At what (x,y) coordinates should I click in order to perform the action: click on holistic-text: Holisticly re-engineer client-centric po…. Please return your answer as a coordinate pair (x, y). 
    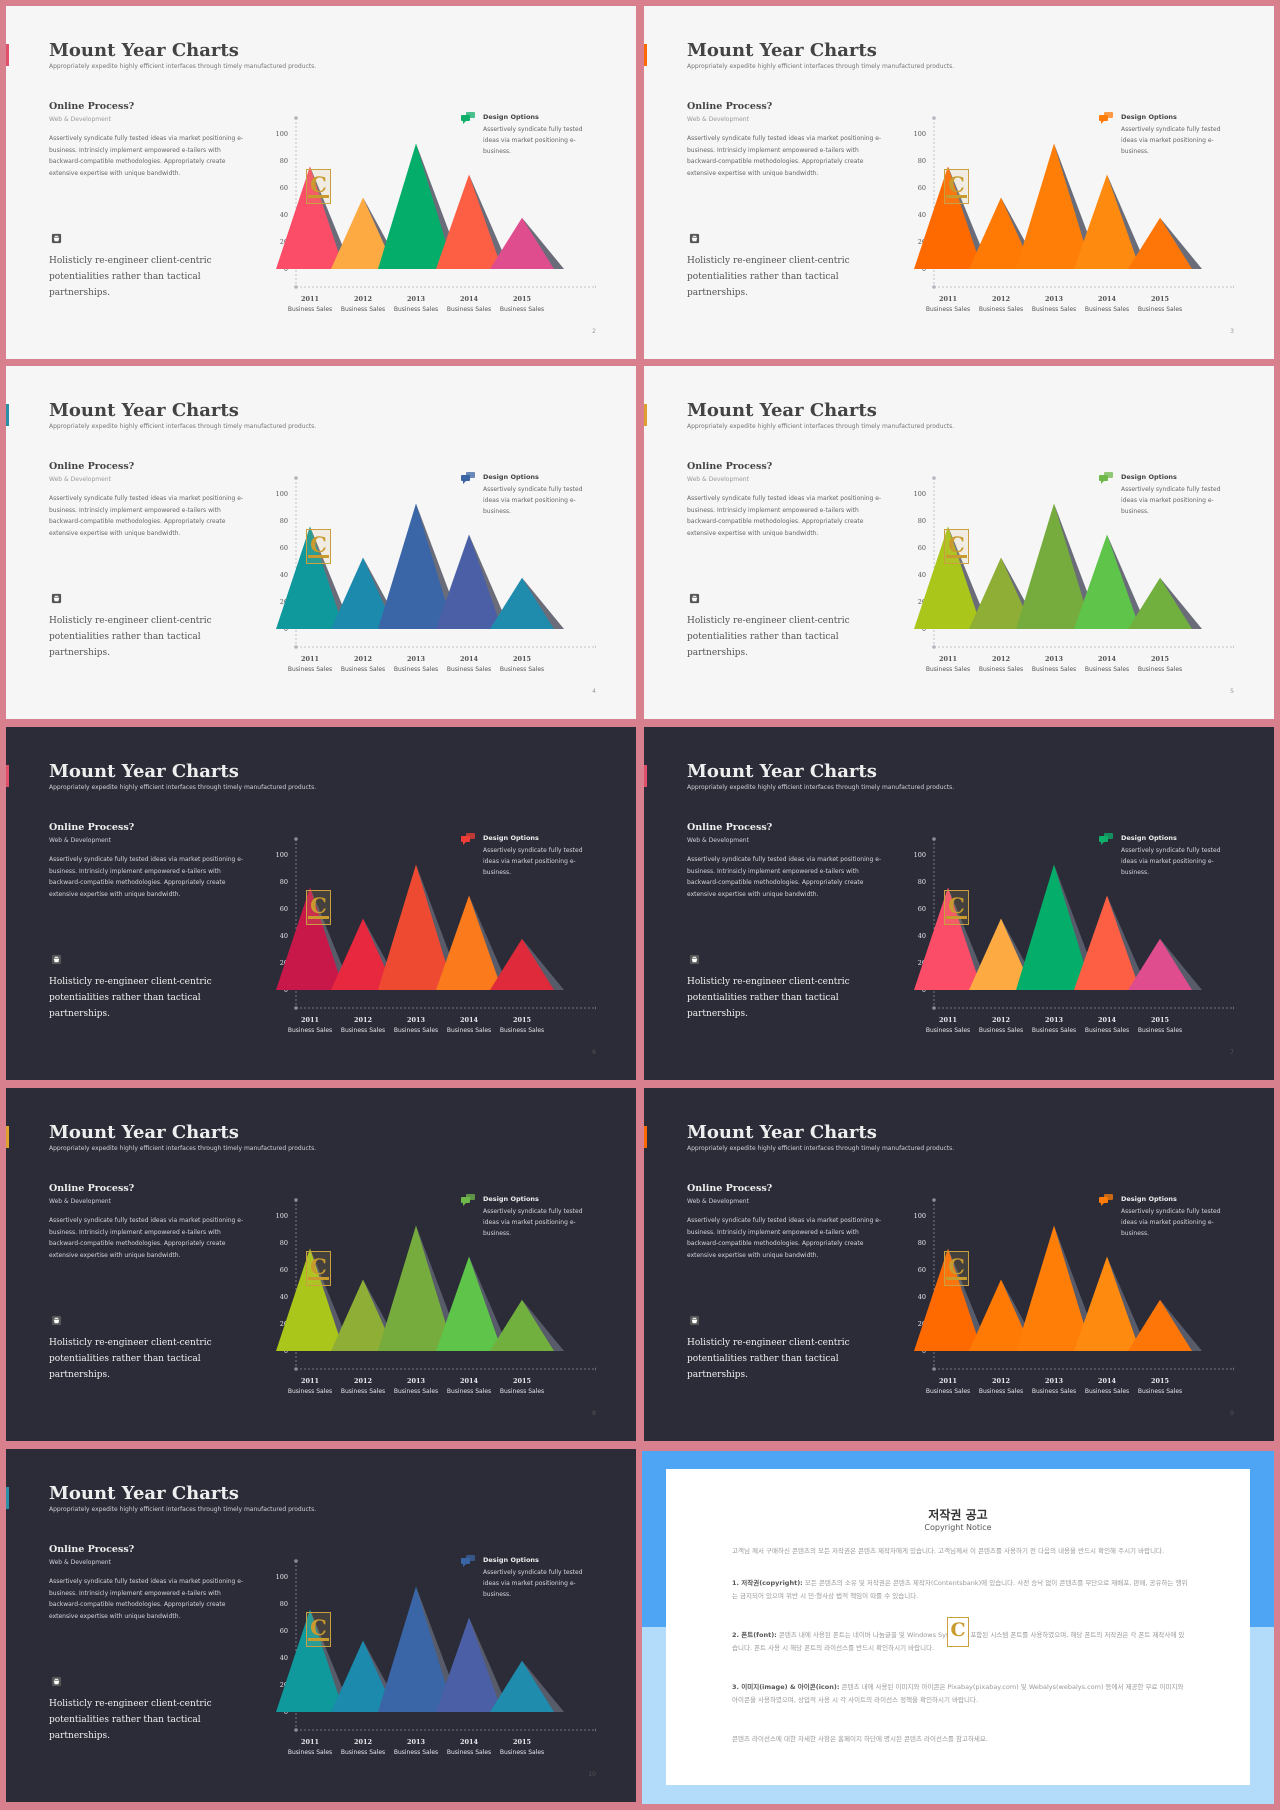
    Looking at the image, I should click on (130, 637).